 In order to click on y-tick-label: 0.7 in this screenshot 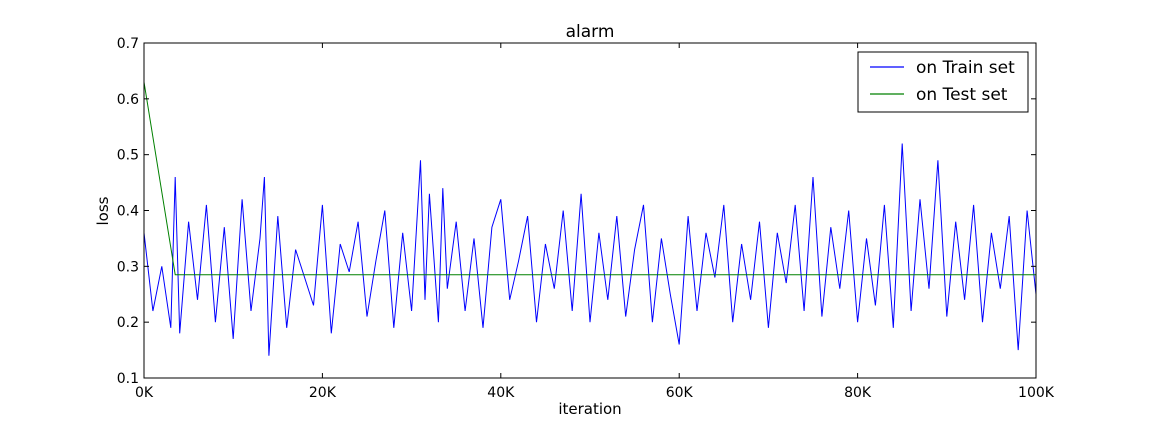, I will do `click(128, 44)`.